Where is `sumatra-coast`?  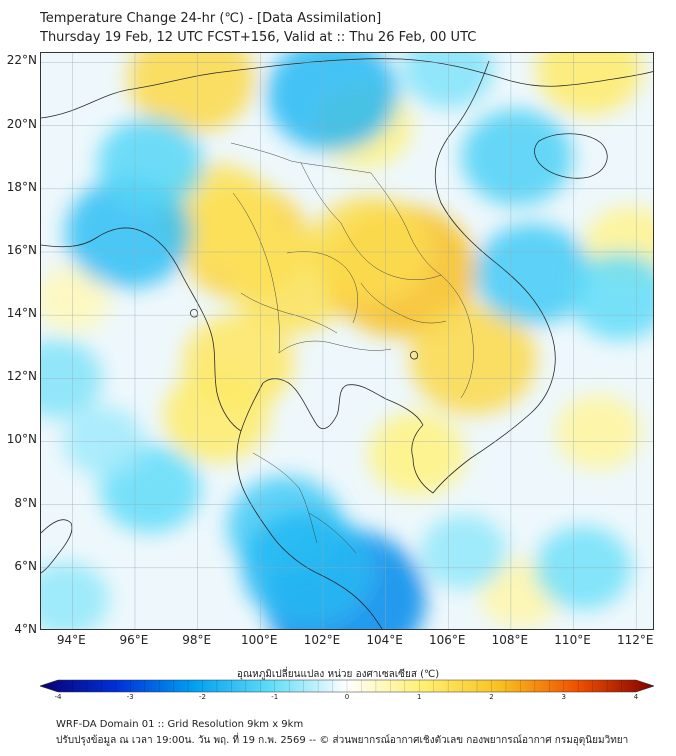
sumatra-coast is located at coordinates (57, 546).